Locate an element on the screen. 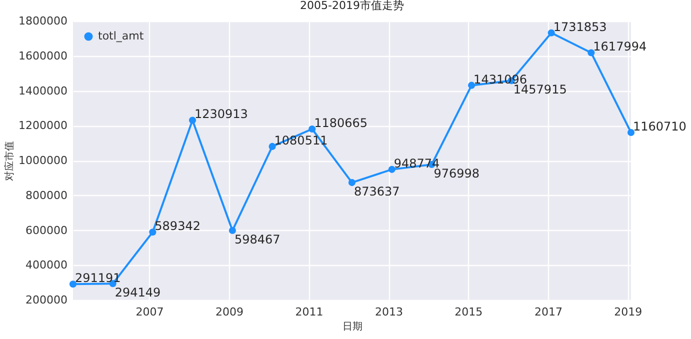 The image size is (691, 339). y-tick-label: 200000 is located at coordinates (47, 300).